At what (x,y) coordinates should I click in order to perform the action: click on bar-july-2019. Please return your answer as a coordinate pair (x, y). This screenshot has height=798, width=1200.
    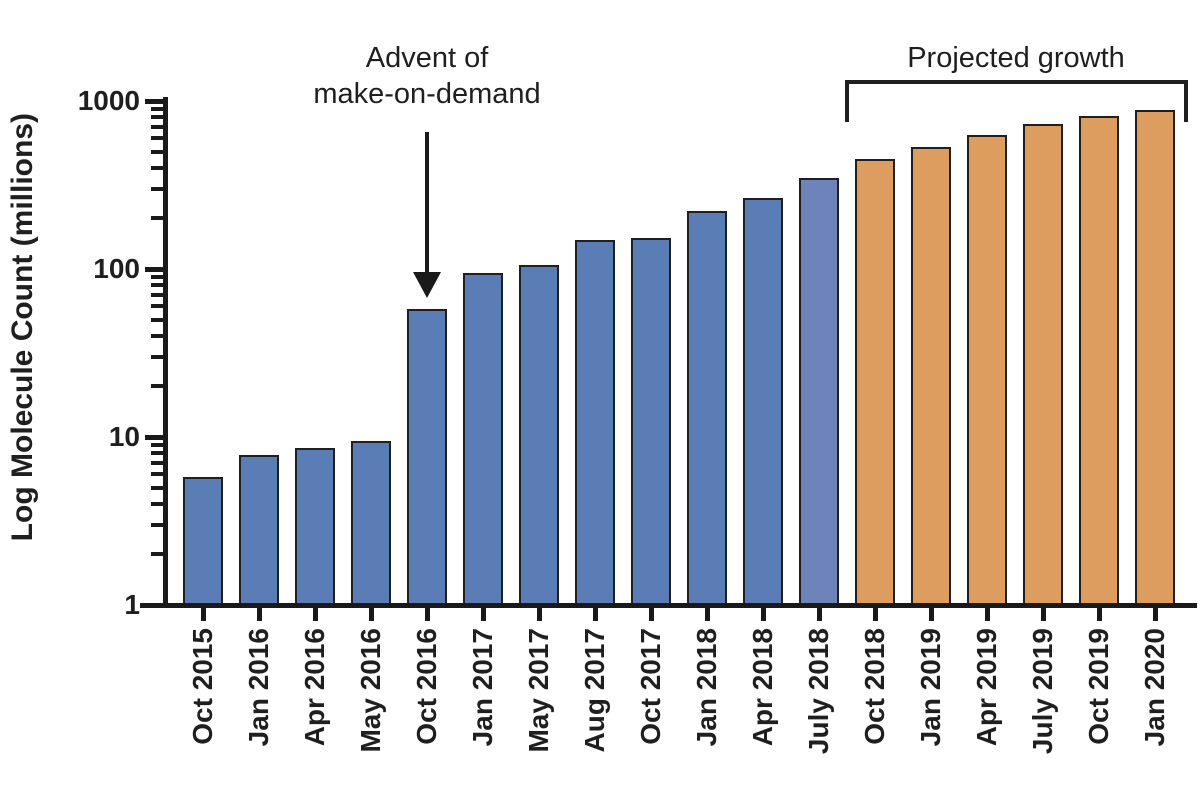
    Looking at the image, I should click on (1043, 363).